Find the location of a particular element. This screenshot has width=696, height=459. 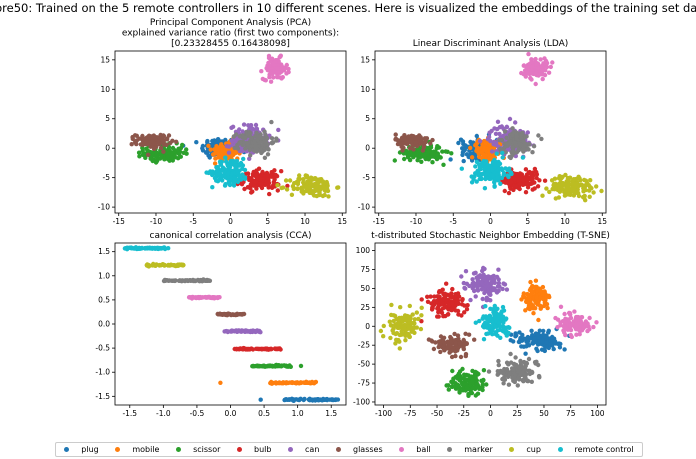

legend-item: remote control is located at coordinates (595, 449).